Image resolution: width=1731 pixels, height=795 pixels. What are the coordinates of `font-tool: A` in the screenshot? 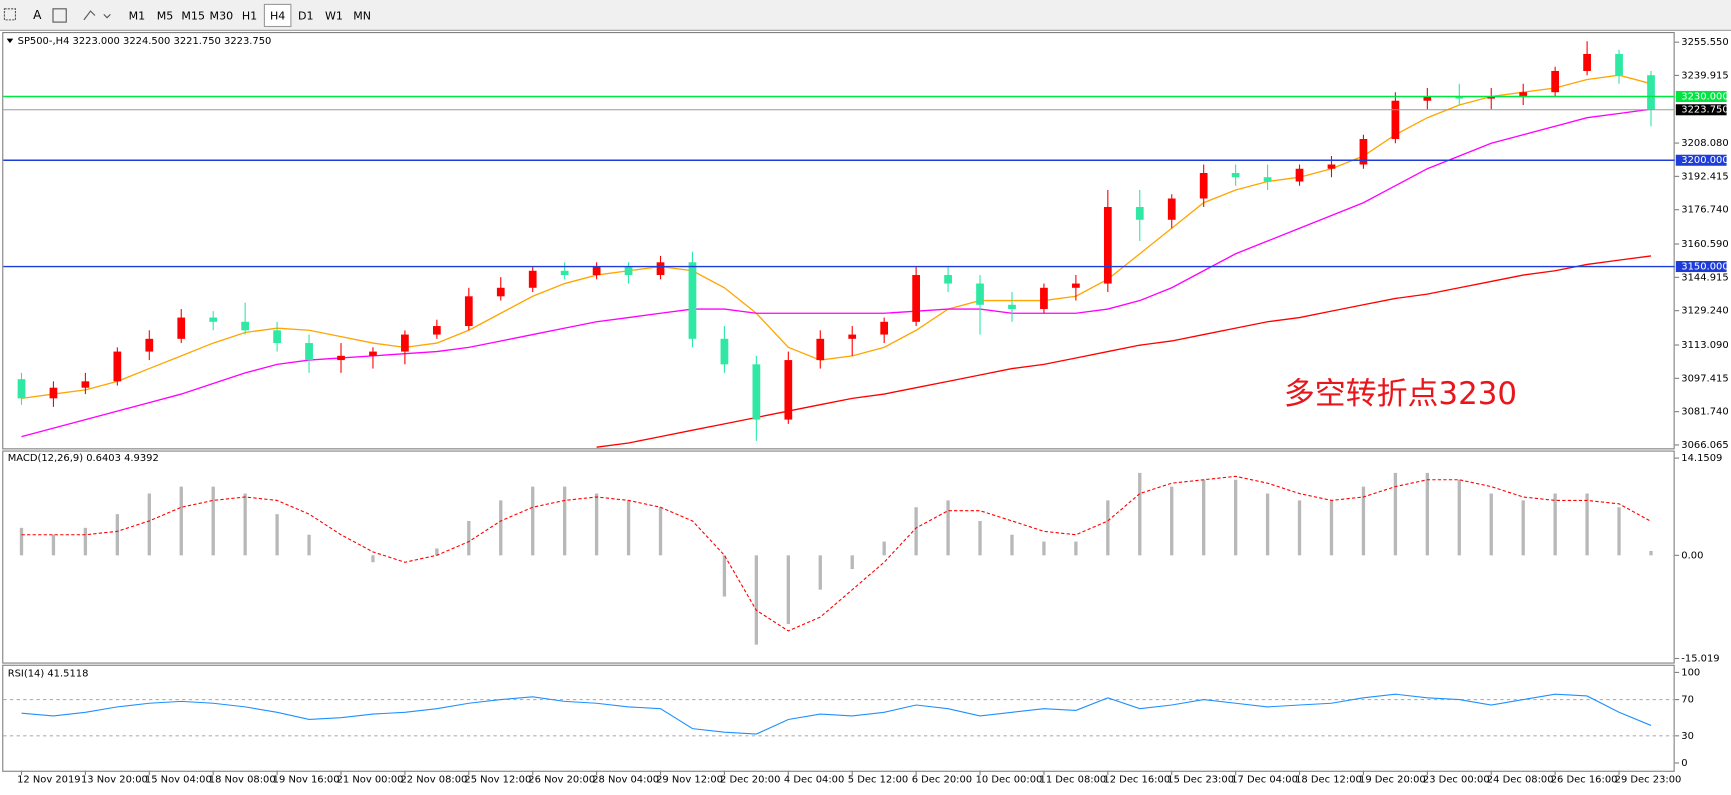 It's located at (37, 15).